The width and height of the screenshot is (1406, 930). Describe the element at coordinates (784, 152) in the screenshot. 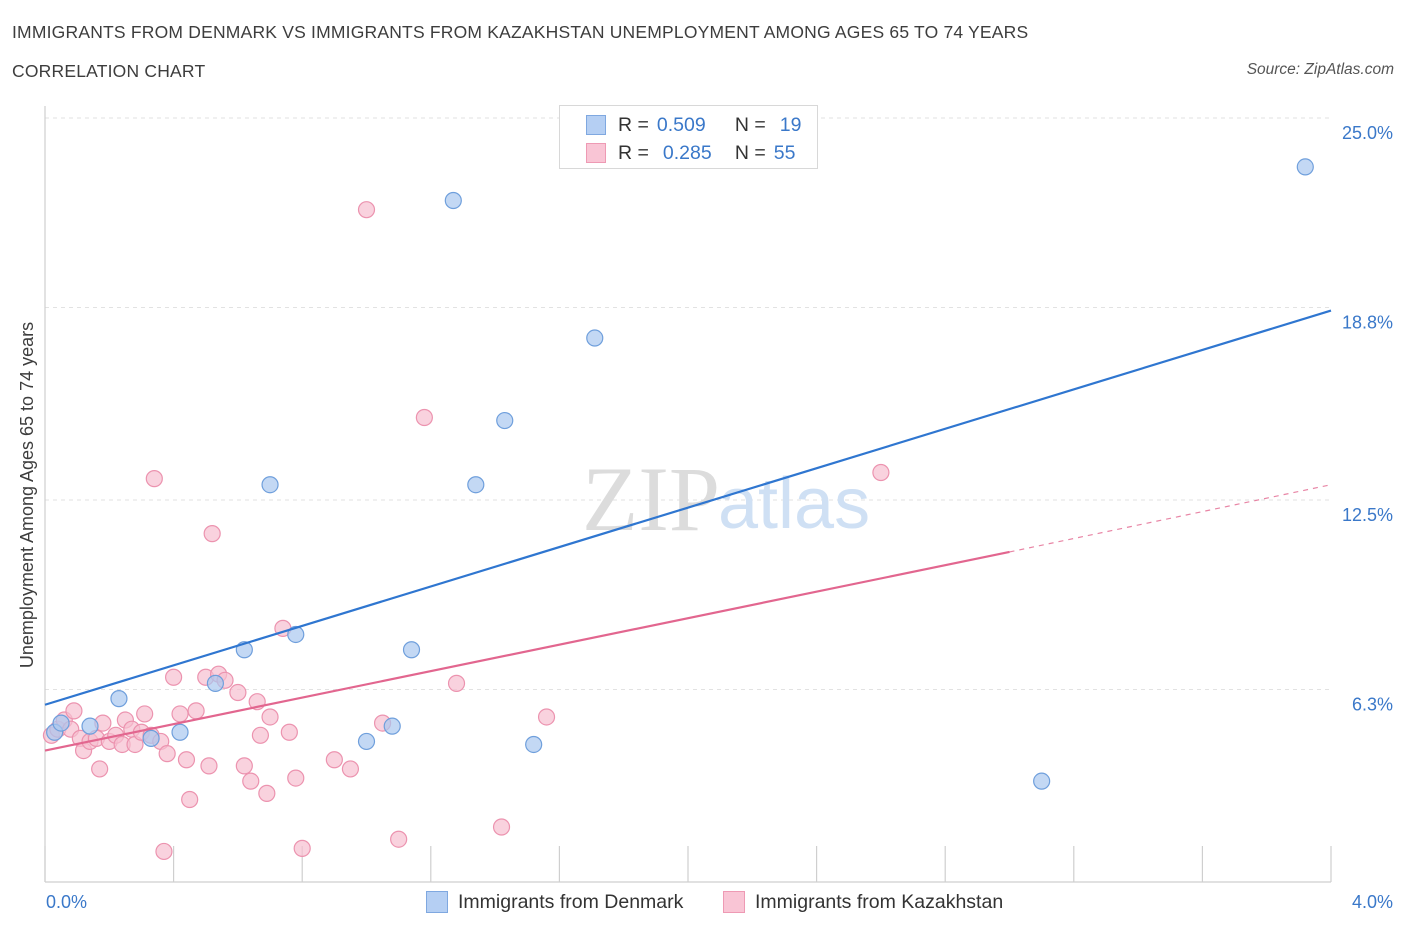

I see `legend-n-value: 55` at that location.